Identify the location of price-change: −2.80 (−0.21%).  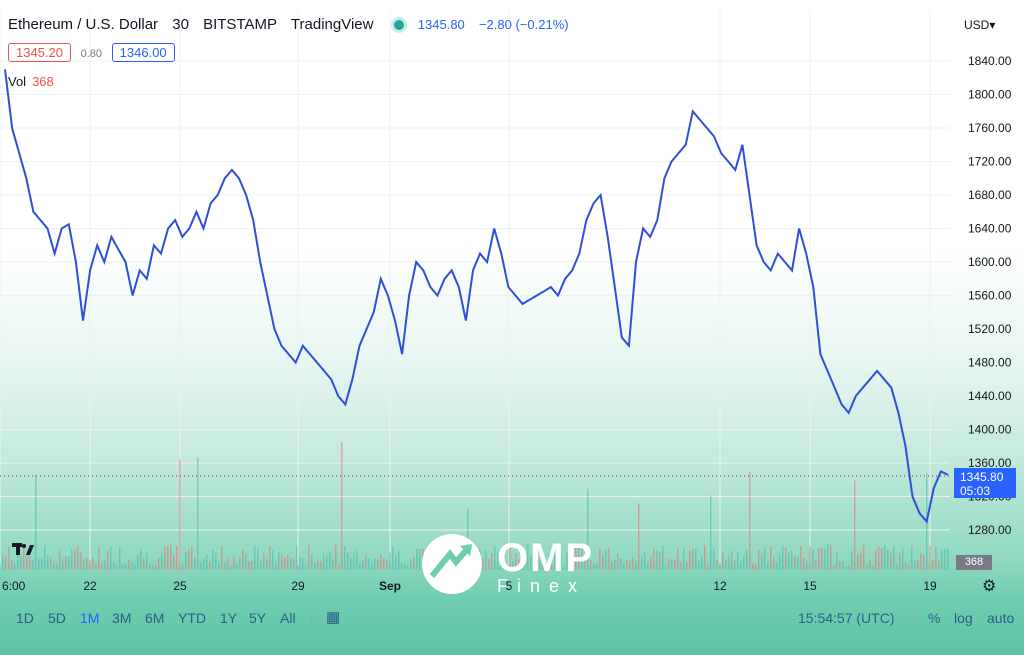
(523, 24).